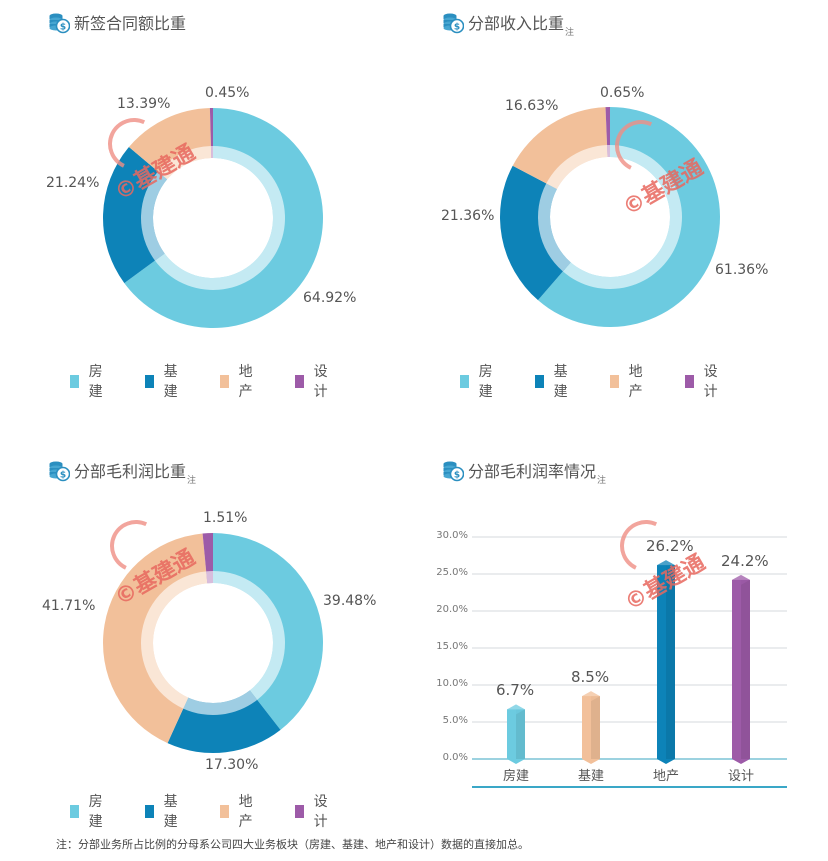 This screenshot has width=828, height=861. What do you see at coordinates (225, 518) in the screenshot?
I see `slice-label-design: 1.51%` at bounding box center [225, 518].